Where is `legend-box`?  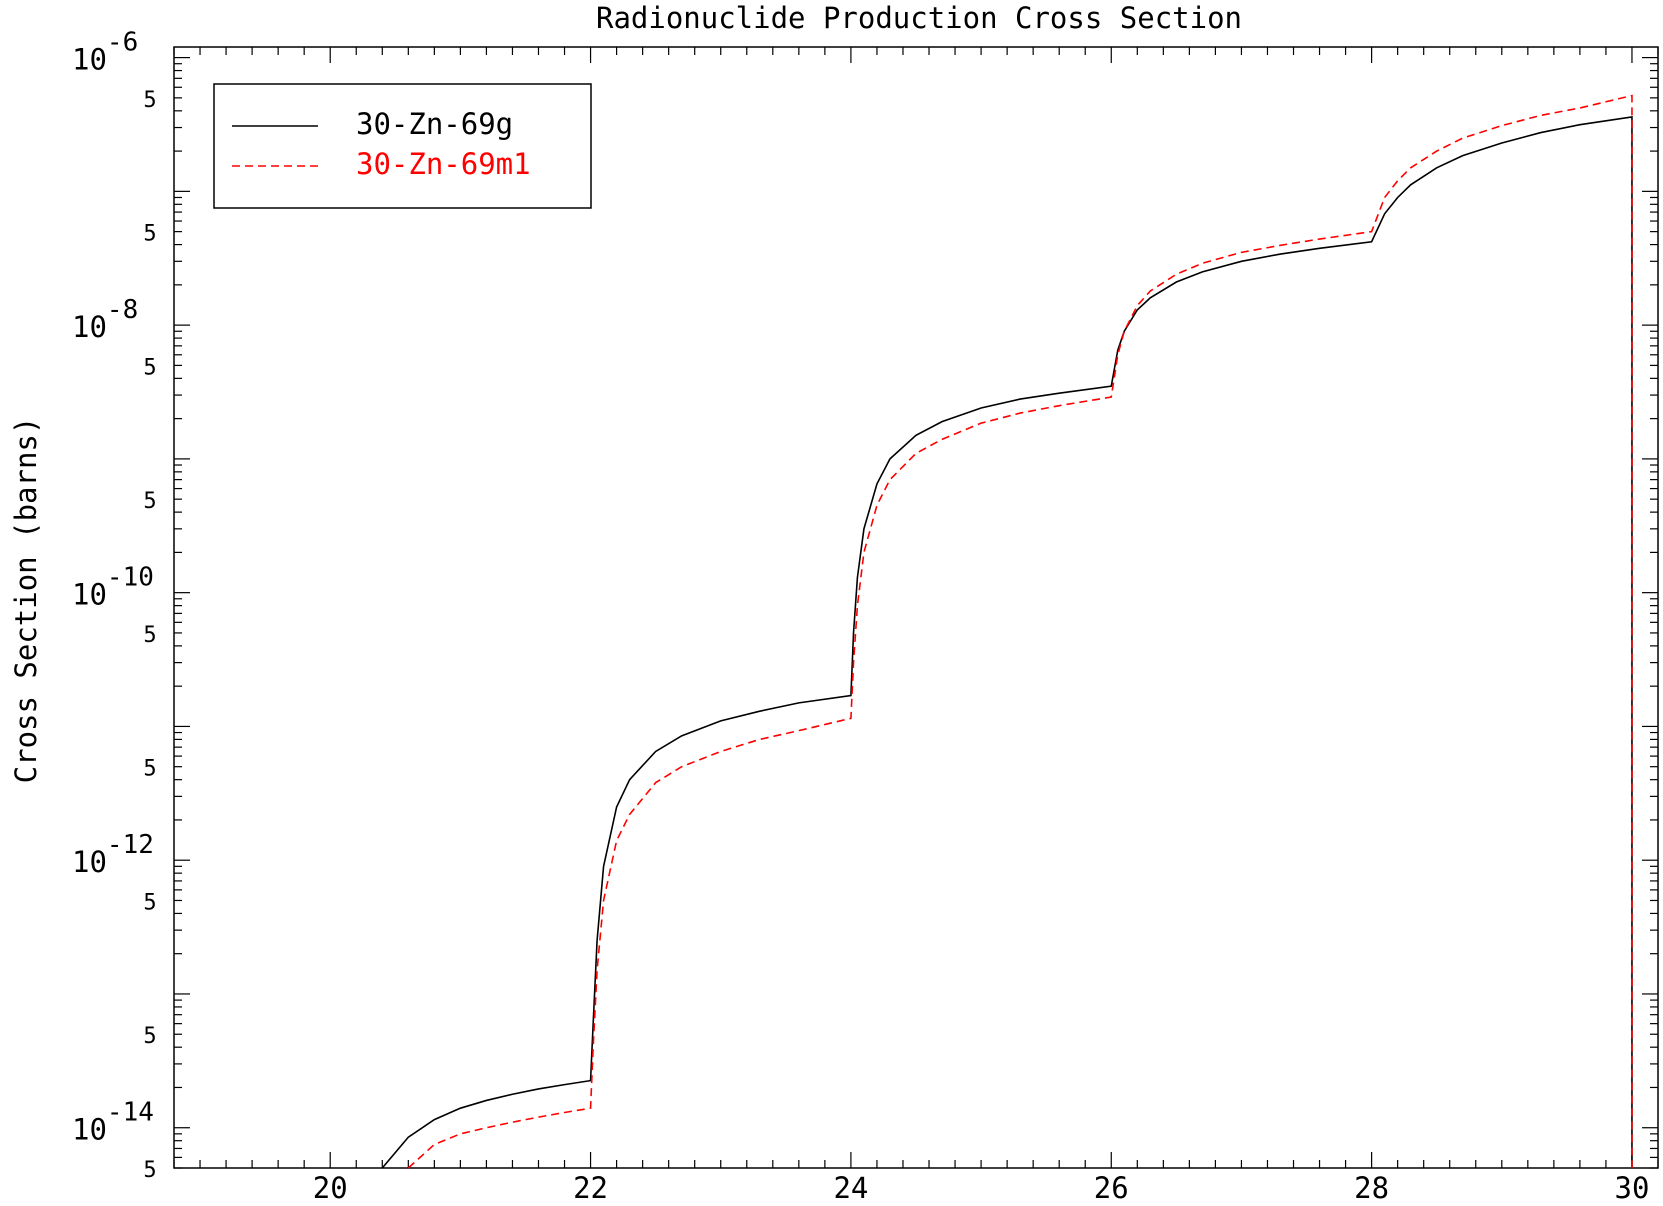 legend-box is located at coordinates (402, 146).